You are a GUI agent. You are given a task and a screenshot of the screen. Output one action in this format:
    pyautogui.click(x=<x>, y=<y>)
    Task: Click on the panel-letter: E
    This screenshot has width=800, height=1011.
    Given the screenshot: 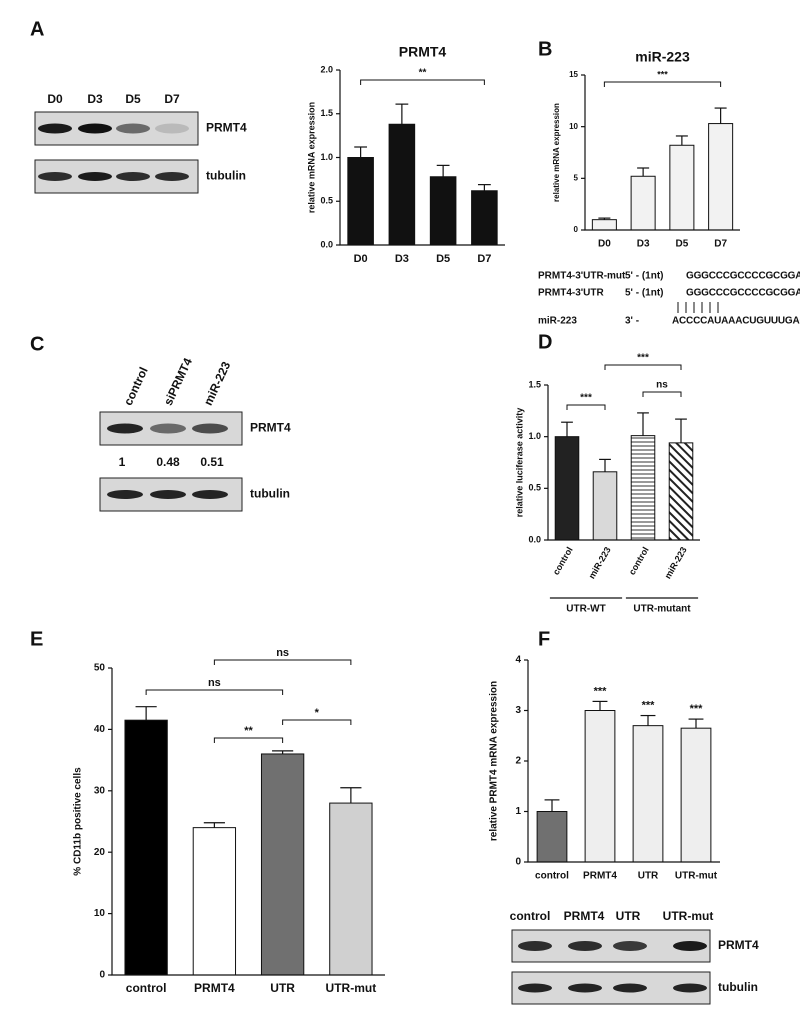 What is the action you would take?
    pyautogui.click(x=36, y=639)
    